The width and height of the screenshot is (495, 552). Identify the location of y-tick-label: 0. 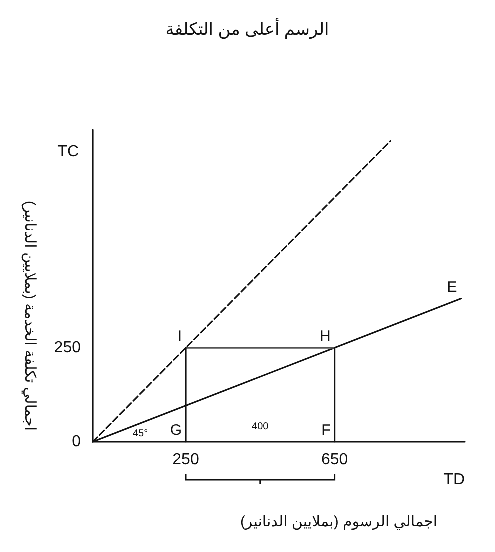
(77, 442).